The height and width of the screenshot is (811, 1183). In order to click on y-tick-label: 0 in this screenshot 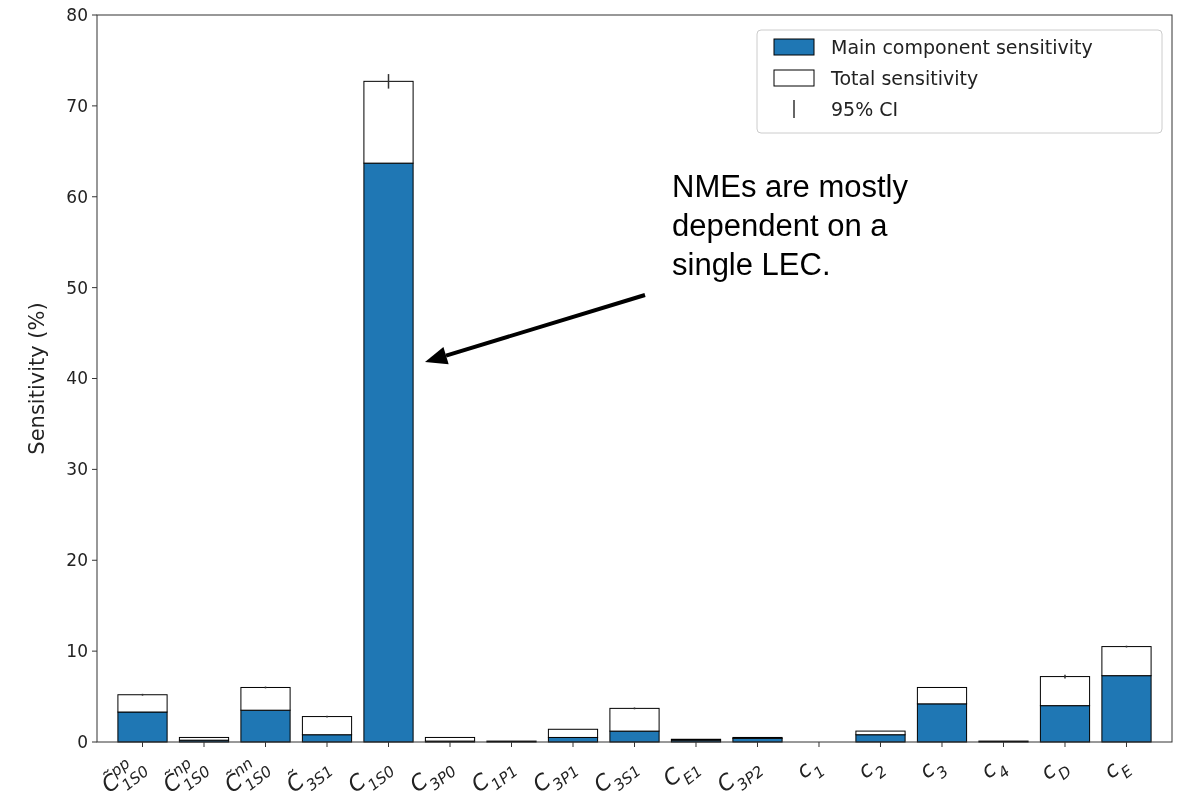, I will do `click(82, 741)`.